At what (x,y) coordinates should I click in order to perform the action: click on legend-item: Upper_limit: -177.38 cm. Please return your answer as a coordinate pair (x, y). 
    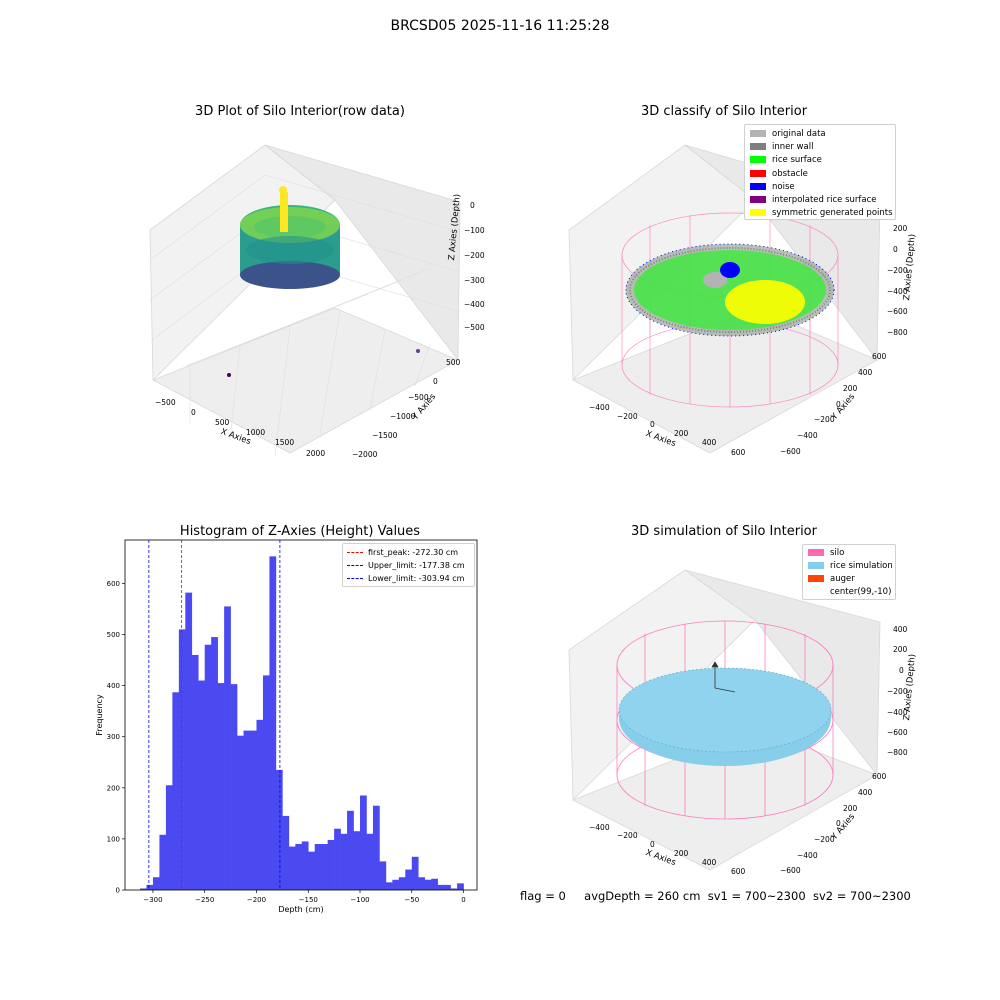
    Looking at the image, I should click on (406, 565).